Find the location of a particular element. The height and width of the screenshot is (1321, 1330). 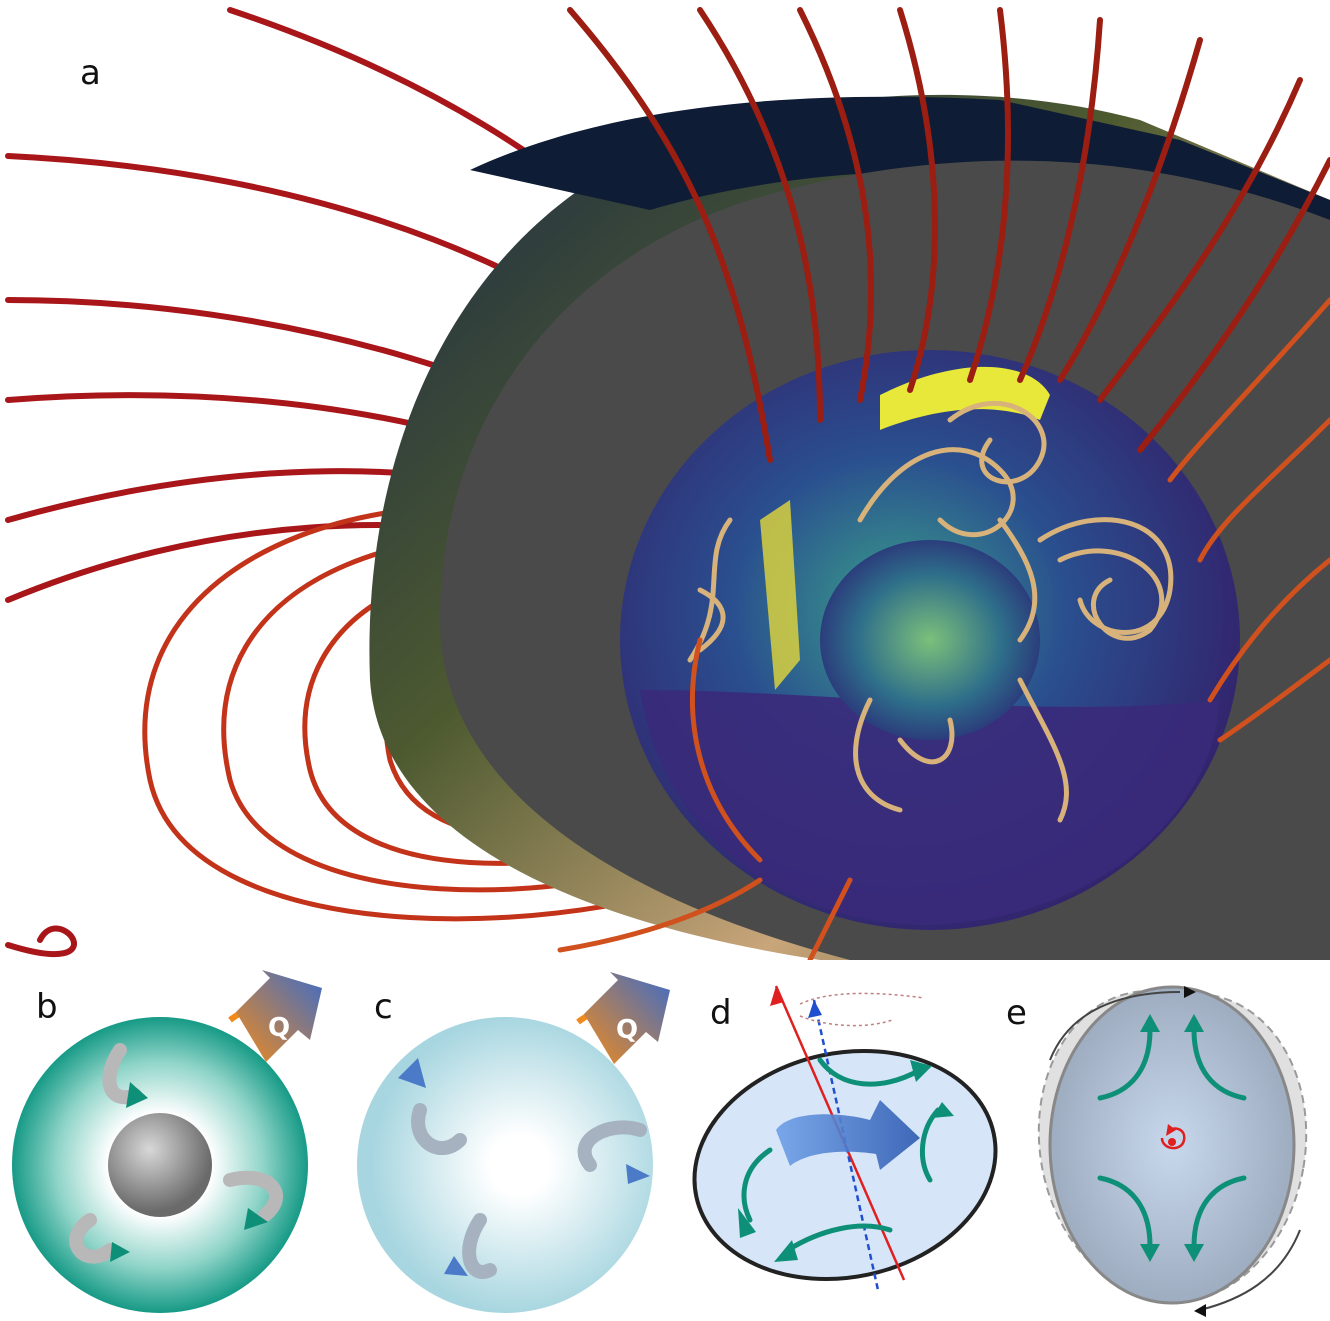

precessing-ellipsoid is located at coordinates (845, 1165).